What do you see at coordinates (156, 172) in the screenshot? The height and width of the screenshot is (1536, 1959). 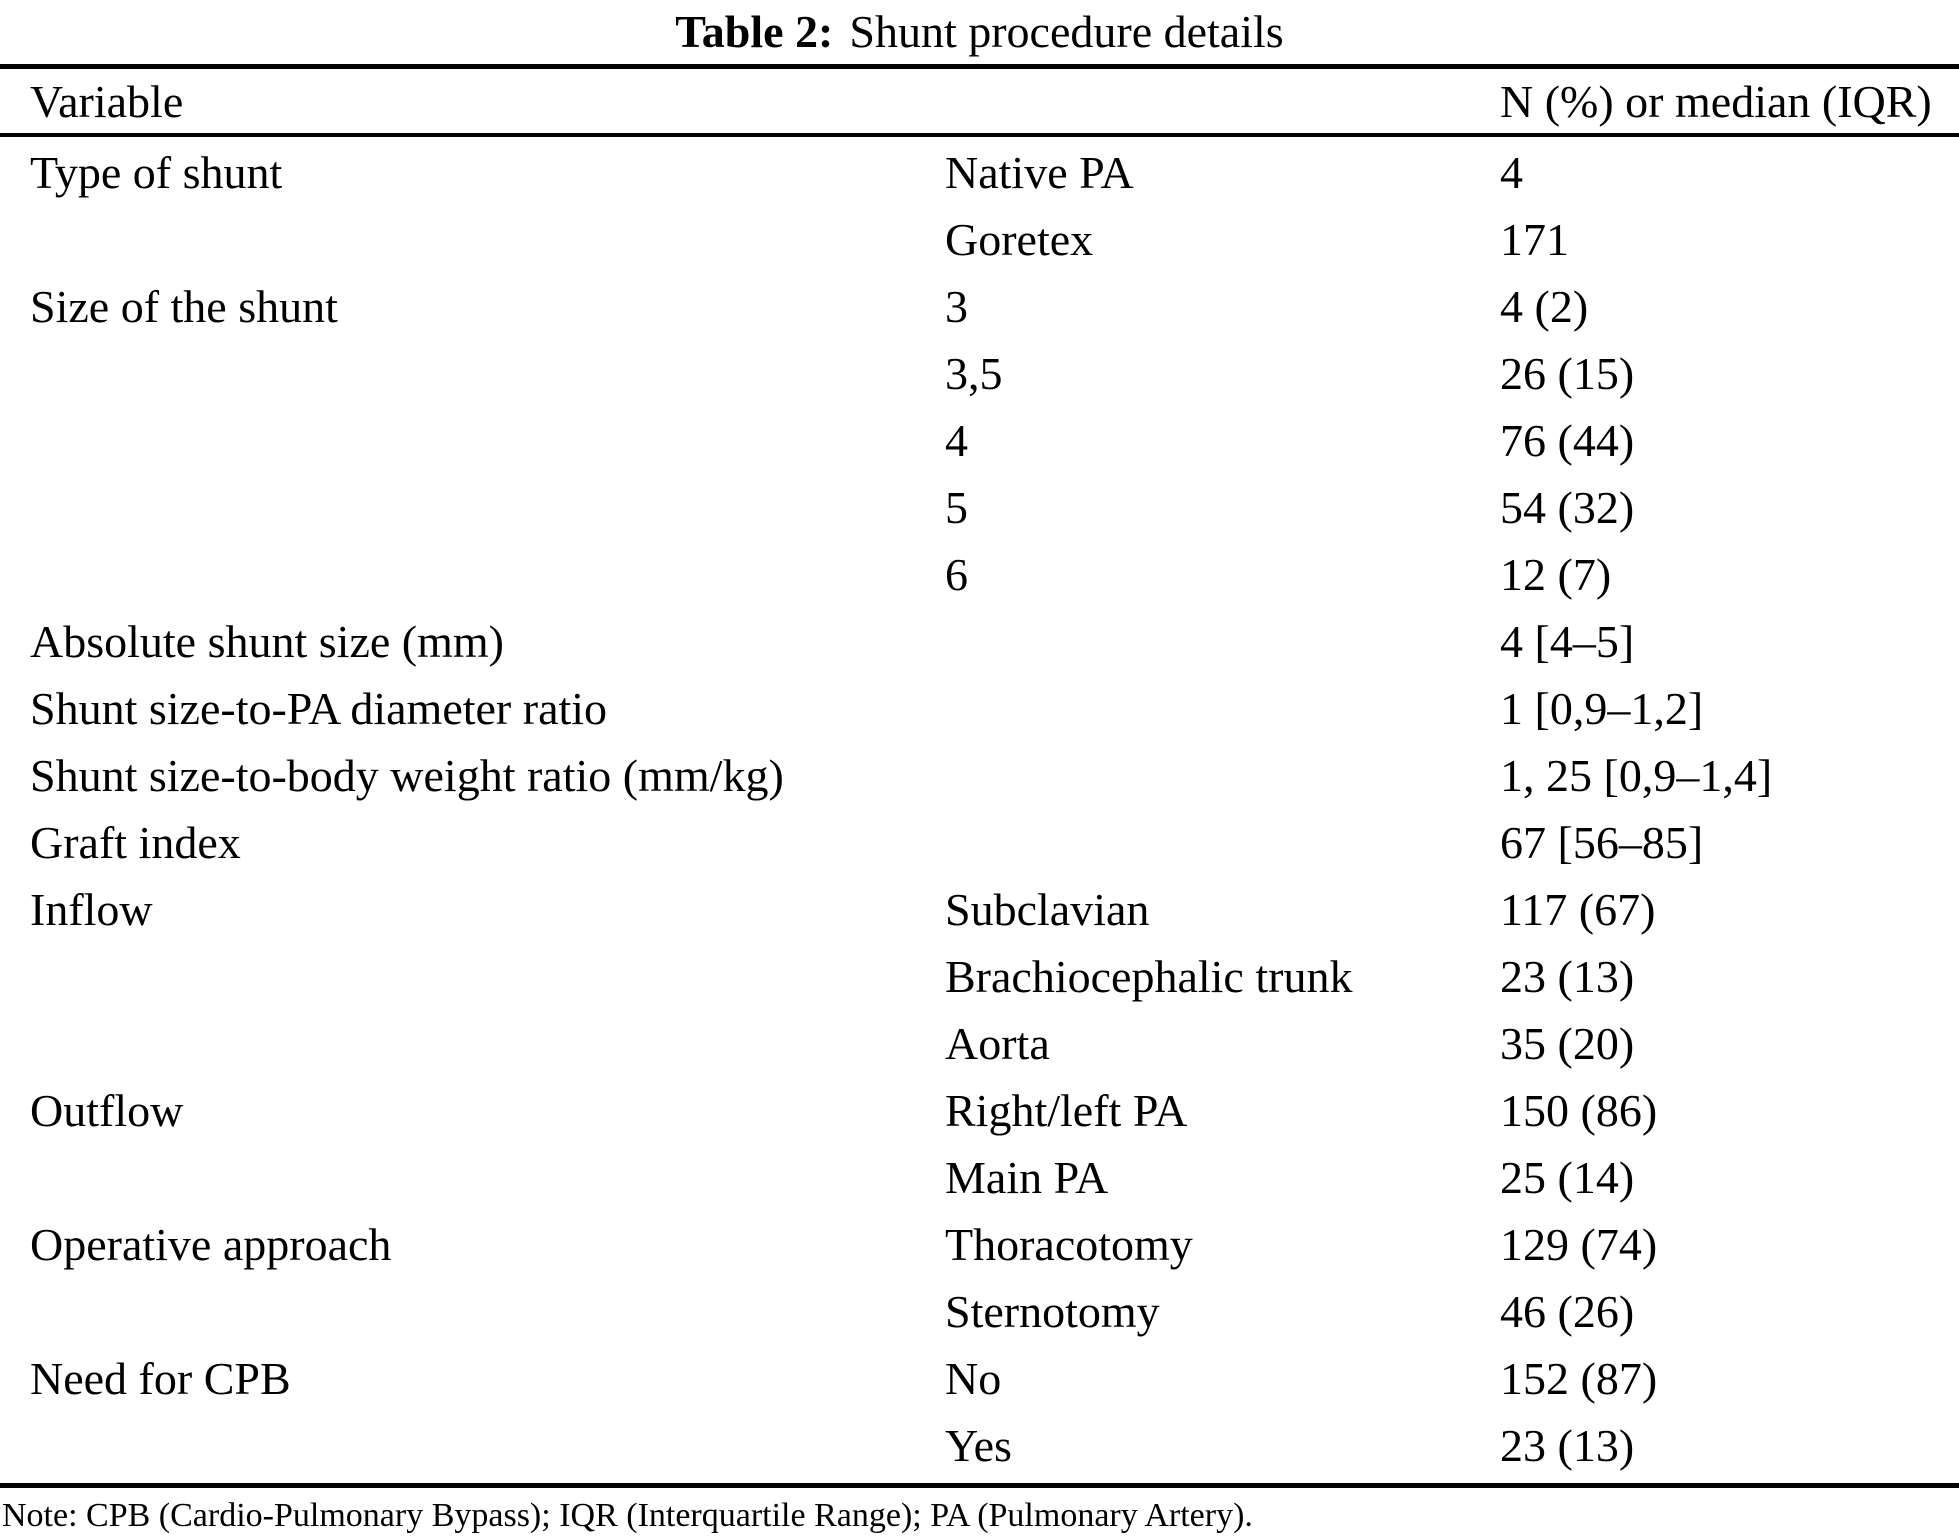 I see `cell-variable: Type of shunt` at bounding box center [156, 172].